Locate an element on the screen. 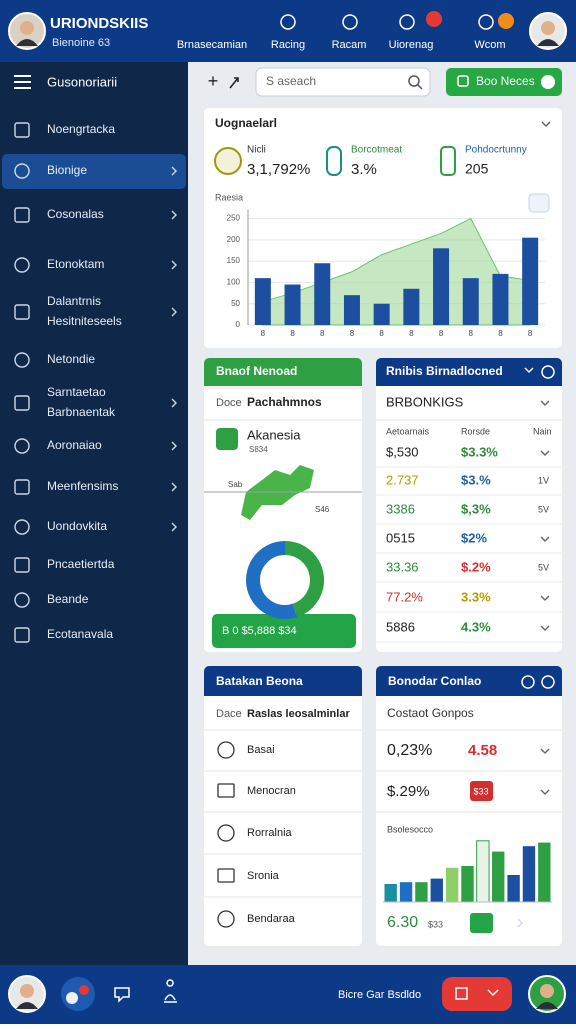  table-cell: 3.3% is located at coordinates (476, 596).